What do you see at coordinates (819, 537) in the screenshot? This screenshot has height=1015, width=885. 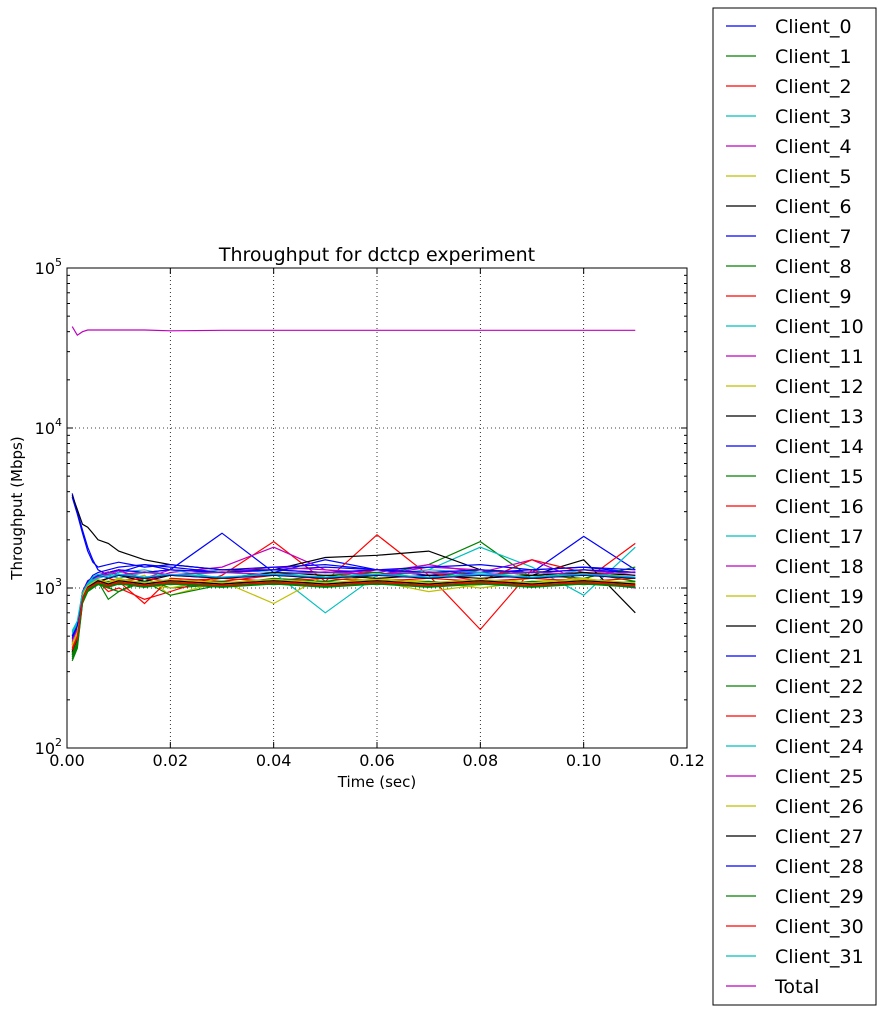 I see `legend-label-client-17: Client_17` at bounding box center [819, 537].